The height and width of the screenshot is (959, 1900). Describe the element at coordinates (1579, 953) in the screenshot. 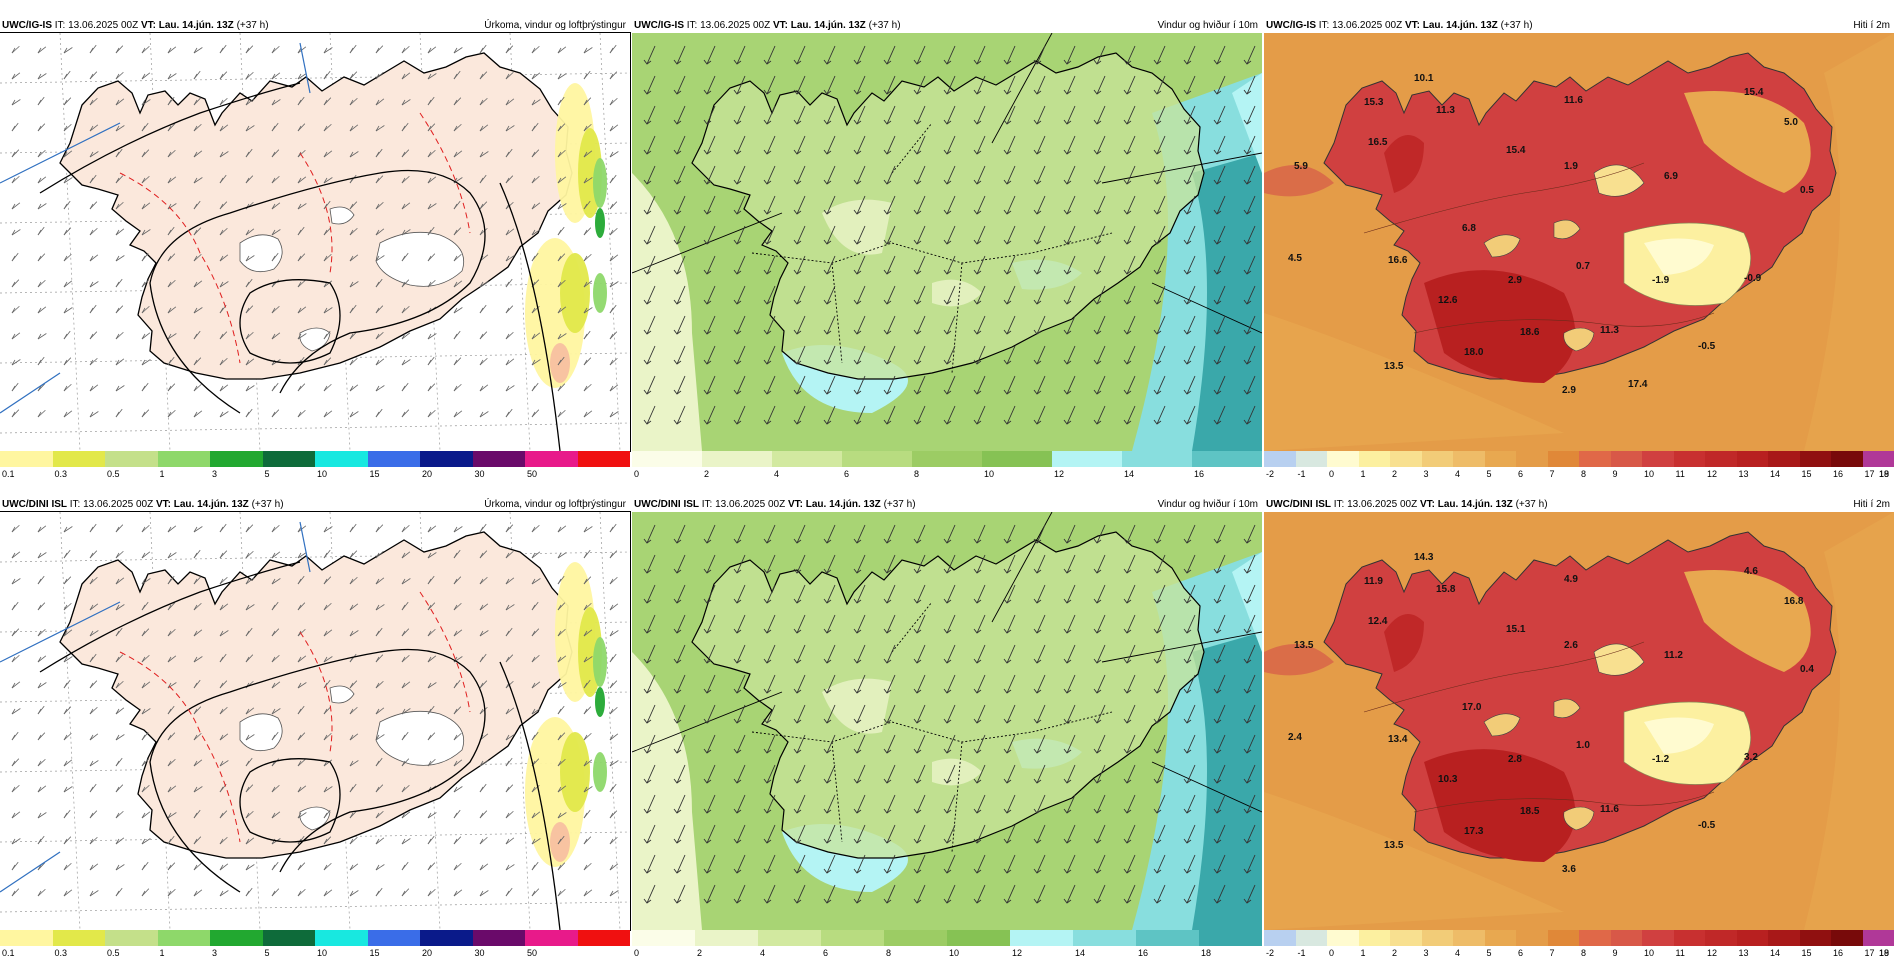

I see `colorbar-ticks: -2 -1 0 1 2 3 4 5 6 7 8 9 10 11 12 13 14 15 16 17 18 19` at that location.